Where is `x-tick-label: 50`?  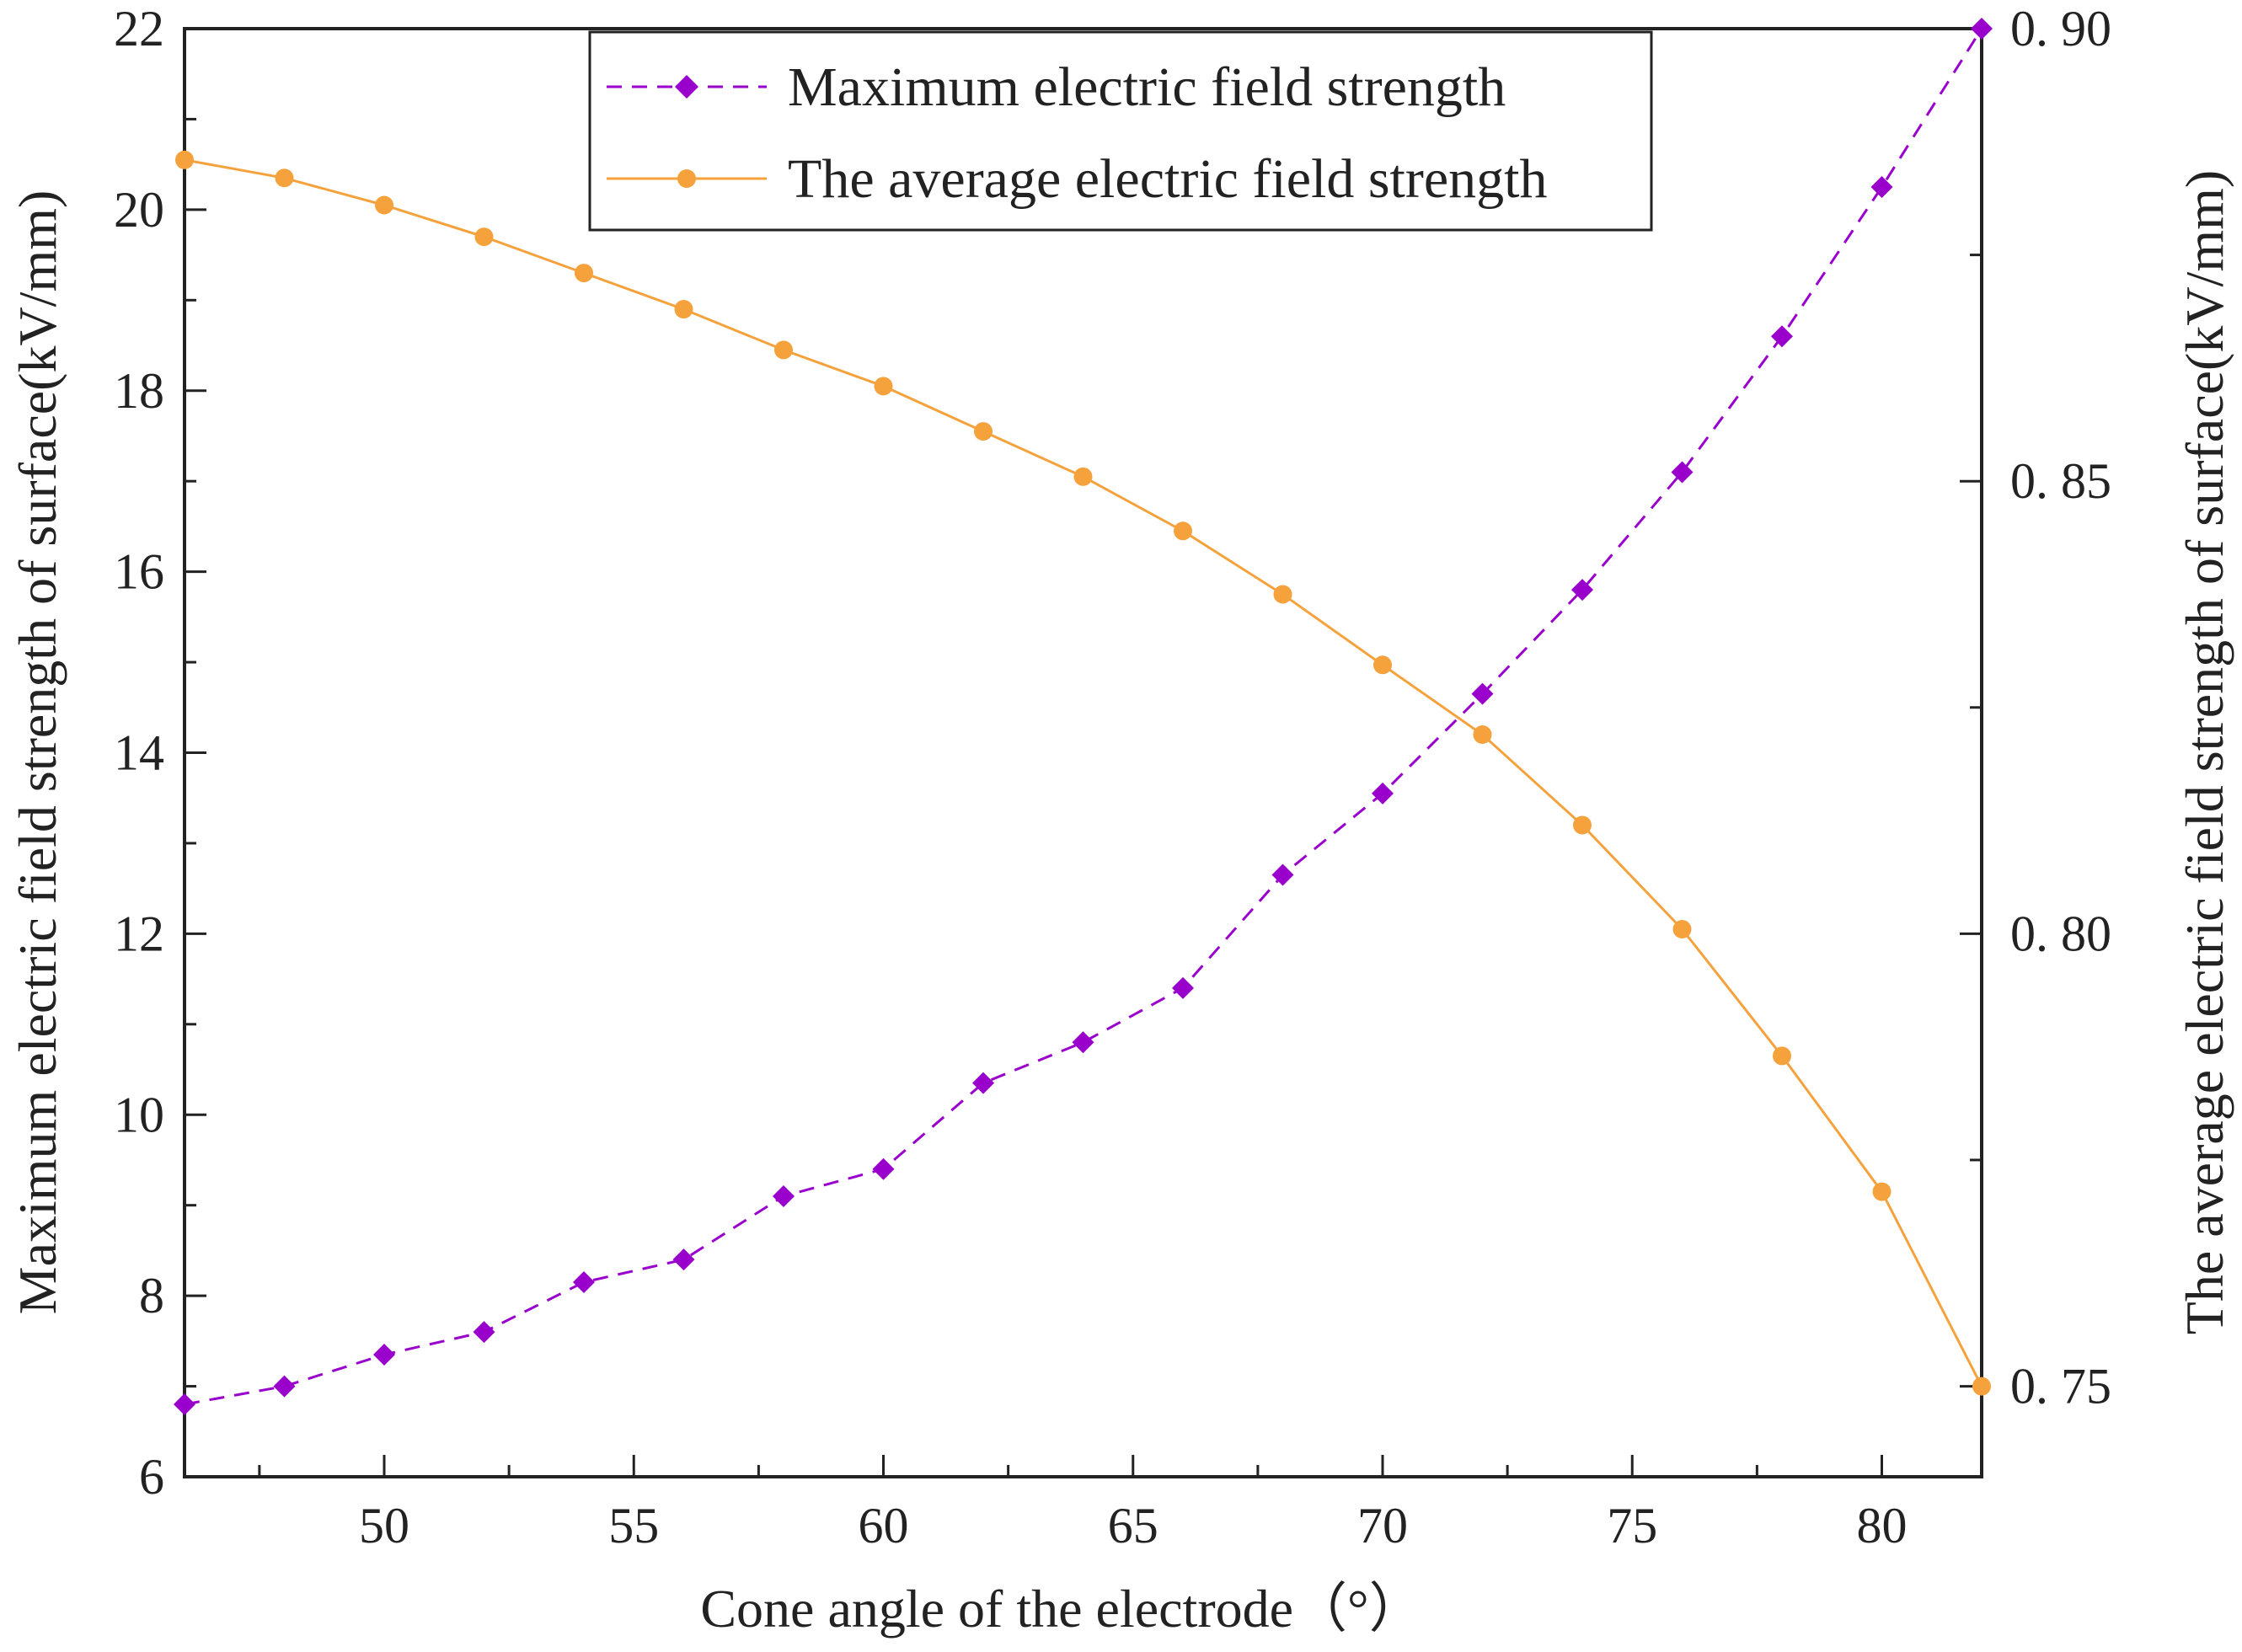
x-tick-label: 50 is located at coordinates (384, 1525).